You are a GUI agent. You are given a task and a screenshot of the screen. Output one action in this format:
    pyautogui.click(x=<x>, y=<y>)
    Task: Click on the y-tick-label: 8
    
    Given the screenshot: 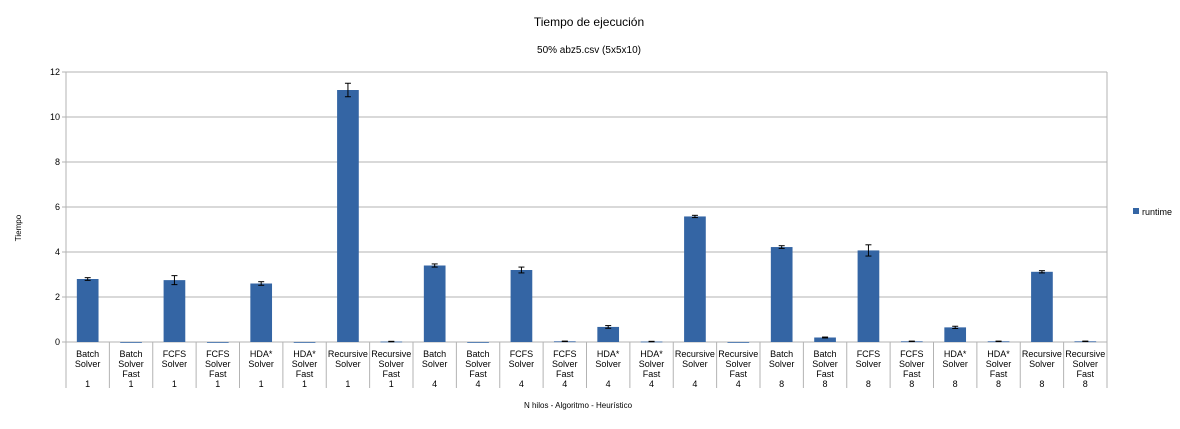 What is the action you would take?
    pyautogui.click(x=57, y=162)
    